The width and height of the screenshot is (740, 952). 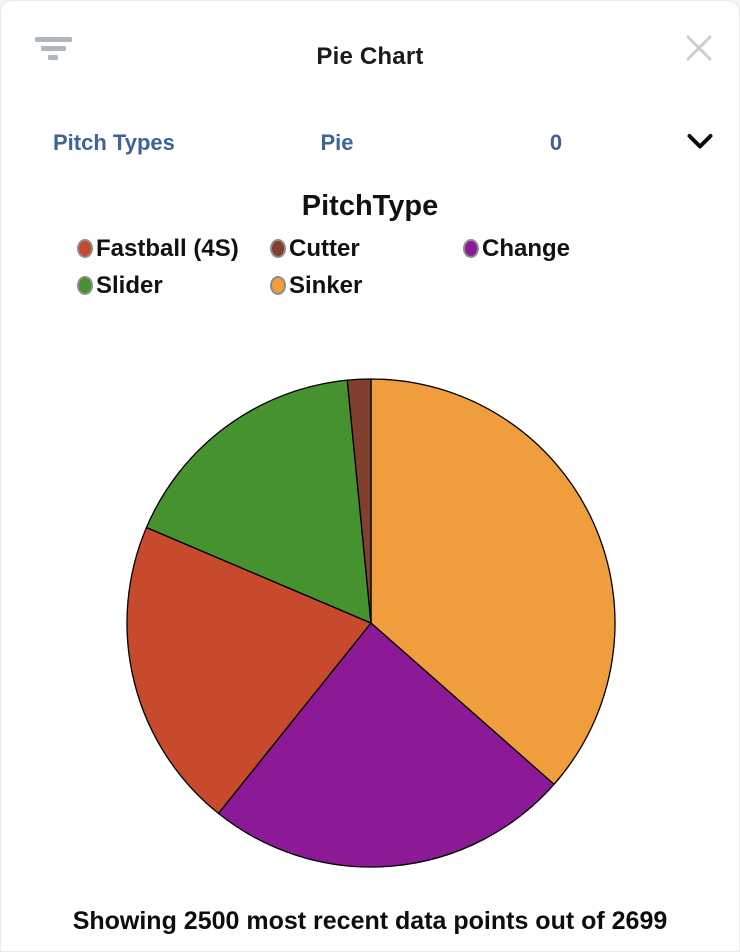 I want to click on selected-count: 0, so click(x=556, y=142).